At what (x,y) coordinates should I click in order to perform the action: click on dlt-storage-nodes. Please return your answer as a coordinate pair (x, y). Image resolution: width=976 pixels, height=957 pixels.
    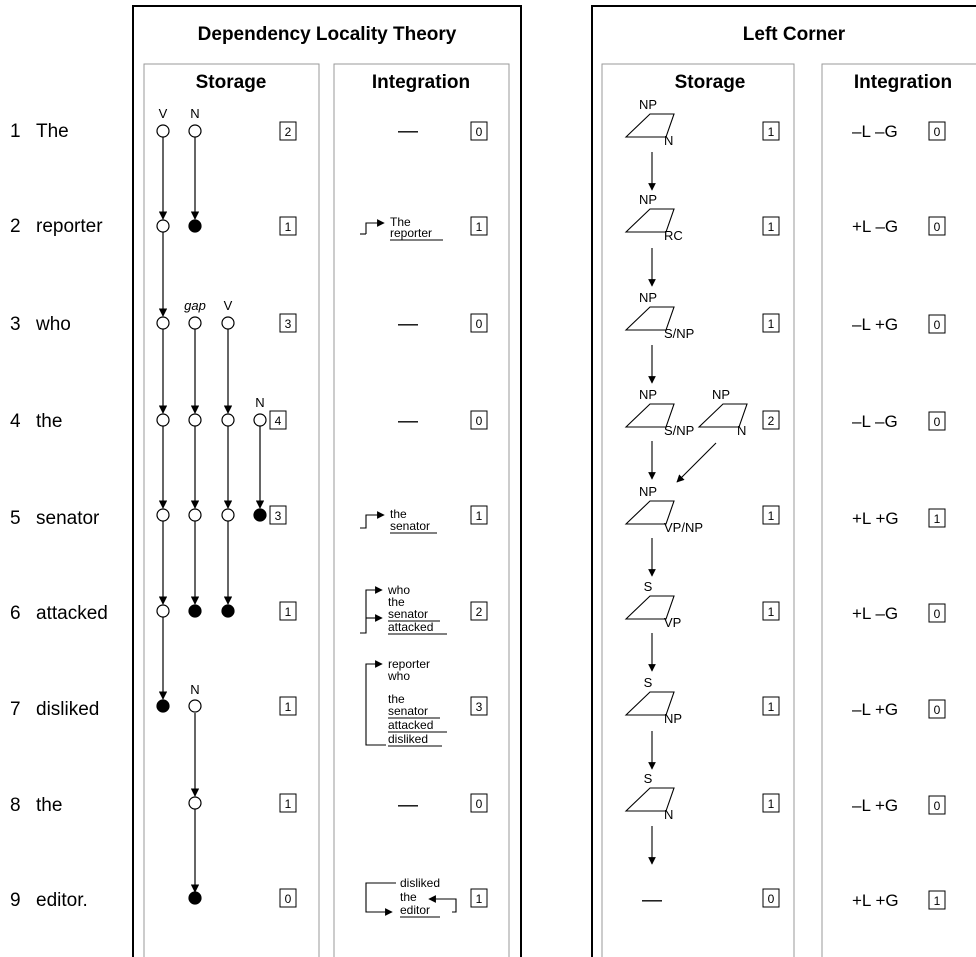
    Looking at the image, I should click on (211, 514).